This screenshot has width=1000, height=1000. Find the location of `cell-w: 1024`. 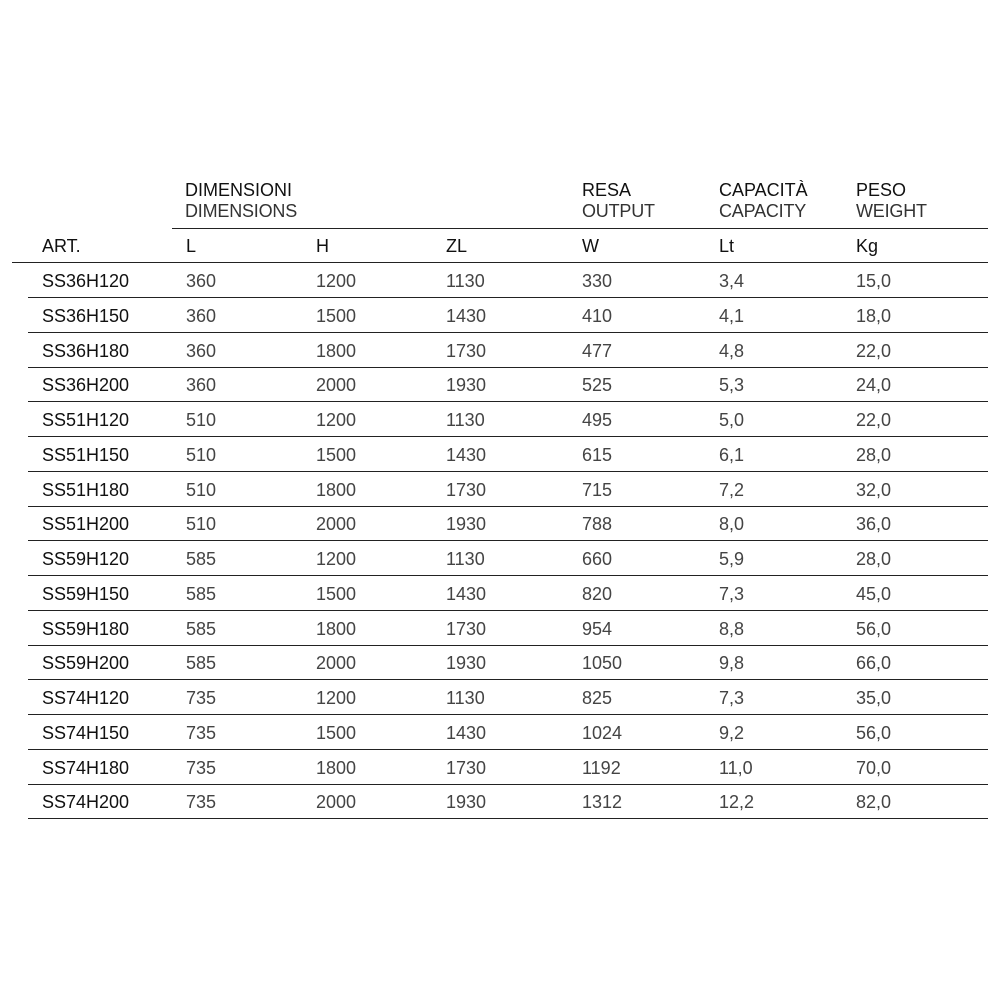

cell-w: 1024 is located at coordinates (602, 732).